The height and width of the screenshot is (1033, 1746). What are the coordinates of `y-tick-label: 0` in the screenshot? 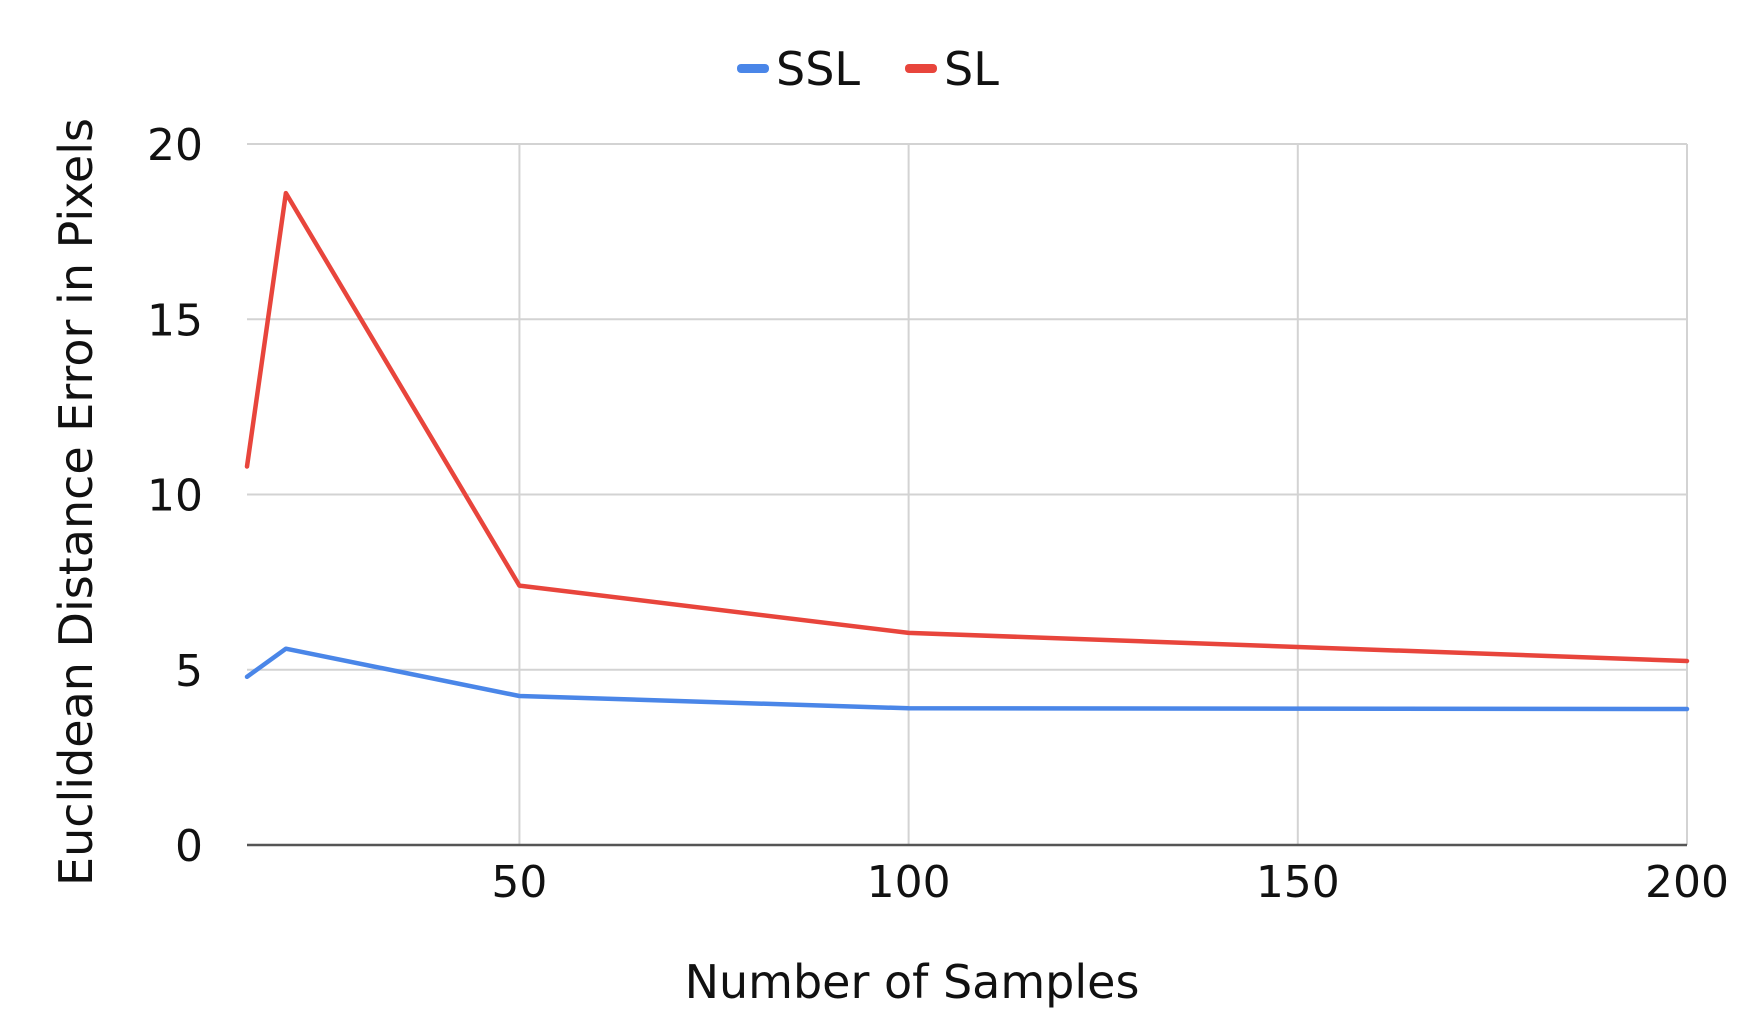 It's located at (189, 846).